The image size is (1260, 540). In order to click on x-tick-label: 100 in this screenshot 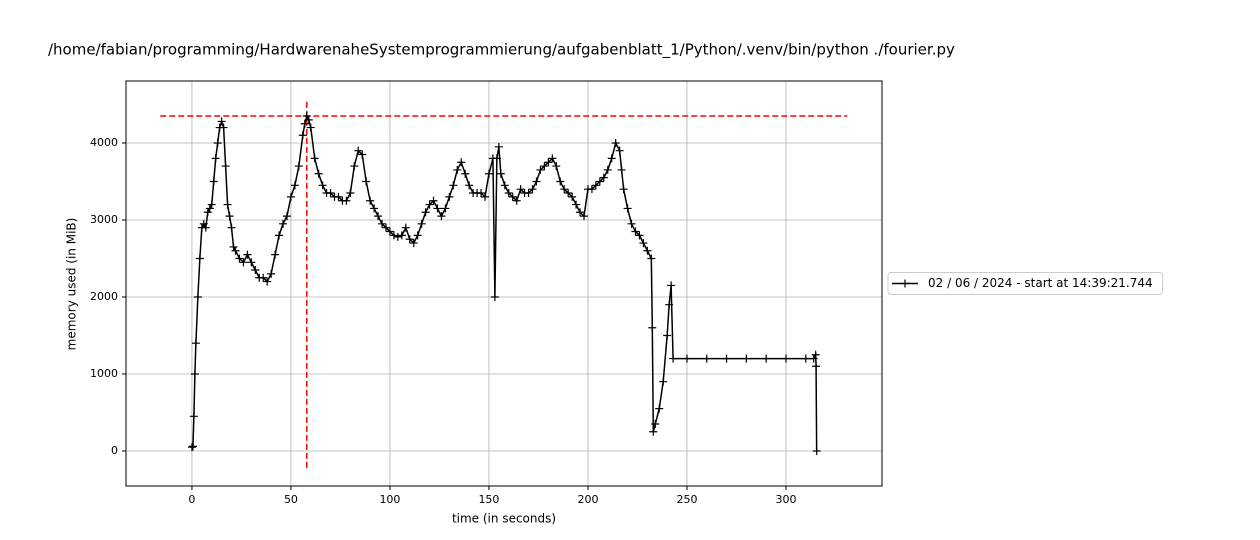, I will do `click(389, 499)`.